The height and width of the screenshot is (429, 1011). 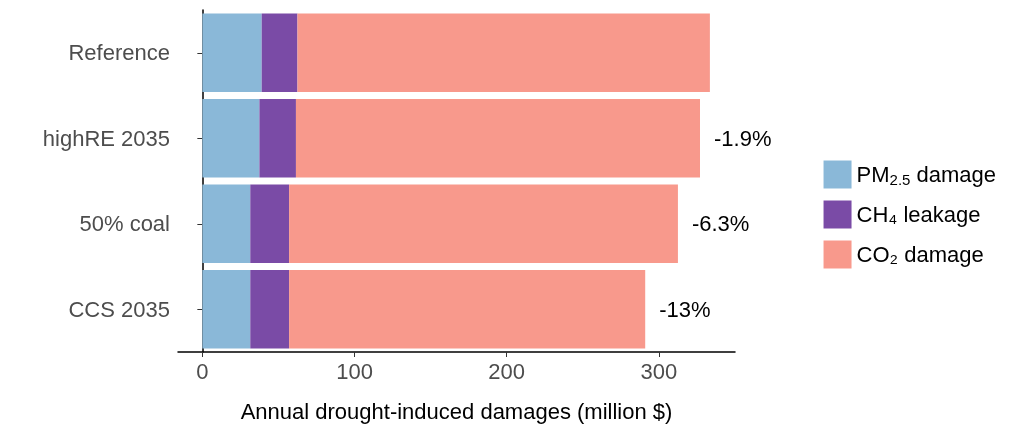 What do you see at coordinates (659, 371) in the screenshot?
I see `x-tick-label: 300` at bounding box center [659, 371].